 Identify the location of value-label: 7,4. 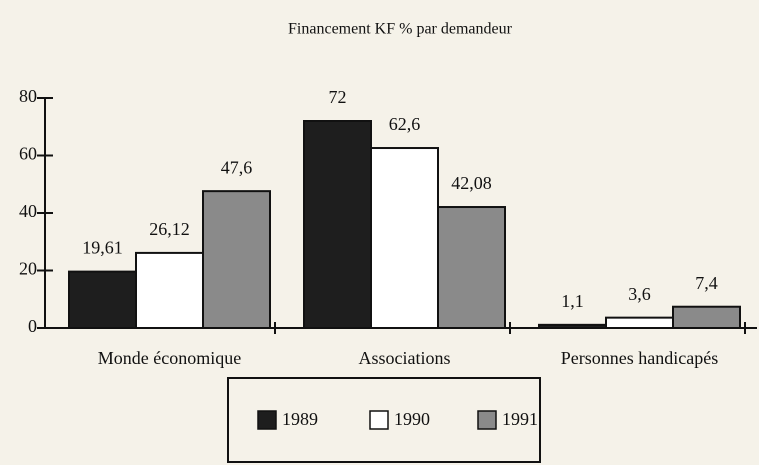
(706, 283).